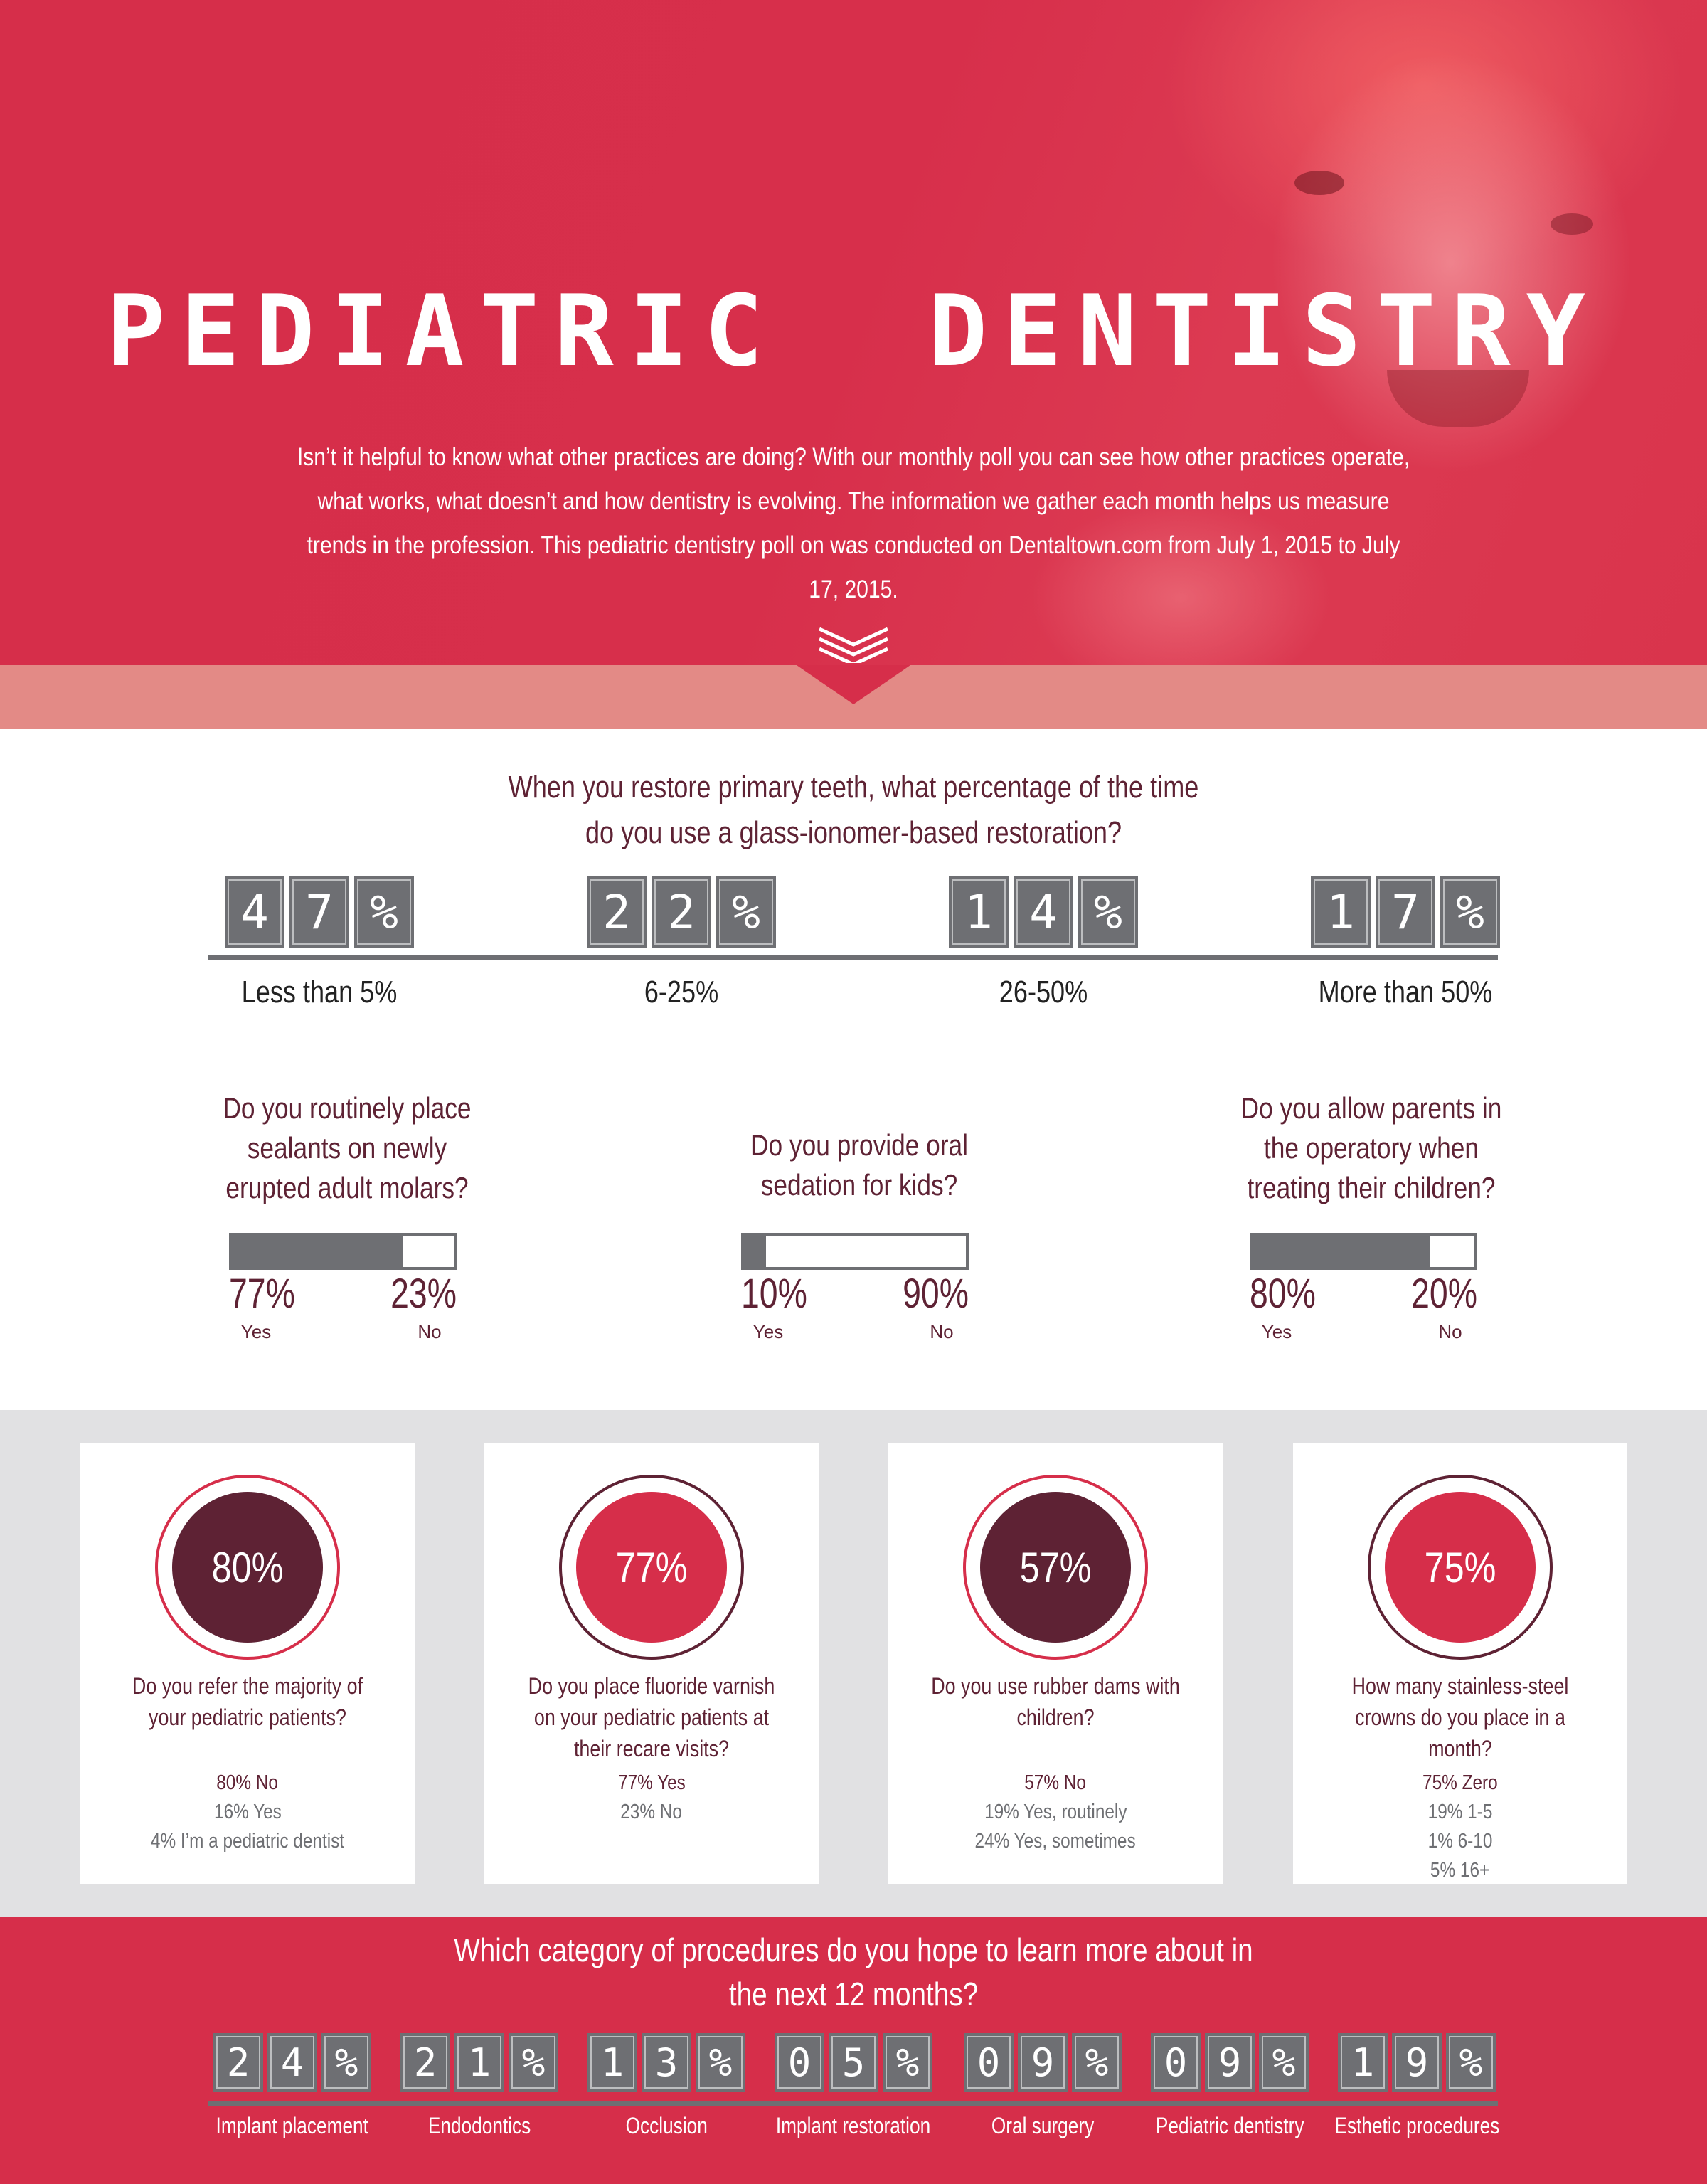  I want to click on question-oral-sedation: Do you provide oral sedation for kids?, so click(859, 1165).